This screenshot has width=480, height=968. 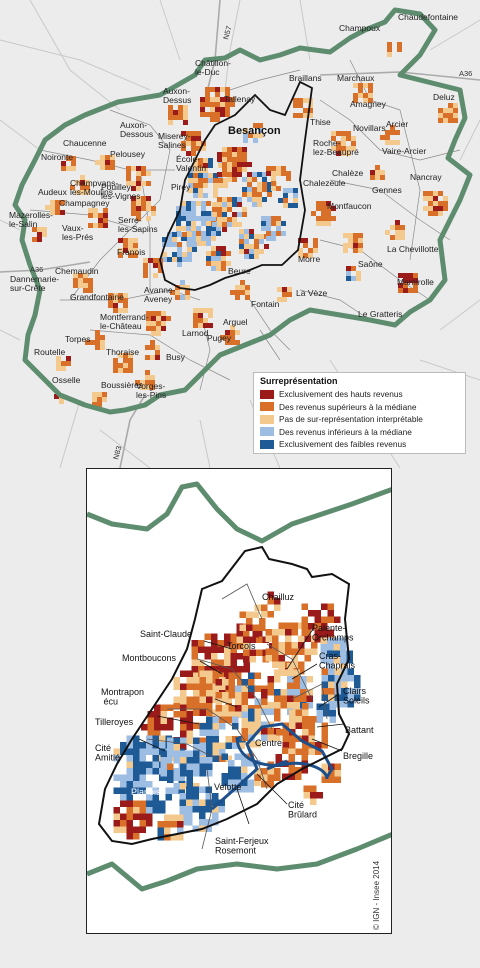 What do you see at coordinates (426, 177) in the screenshot?
I see `label-nancray: Nancray` at bounding box center [426, 177].